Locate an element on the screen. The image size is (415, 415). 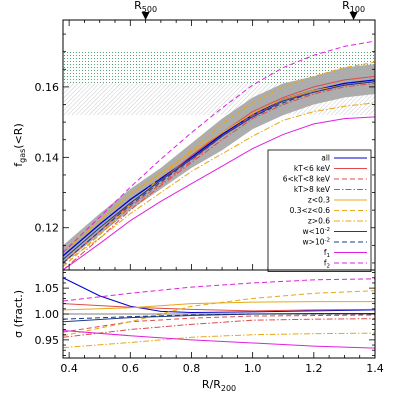
legend-label-main: z>0.6 is located at coordinates (319, 221).